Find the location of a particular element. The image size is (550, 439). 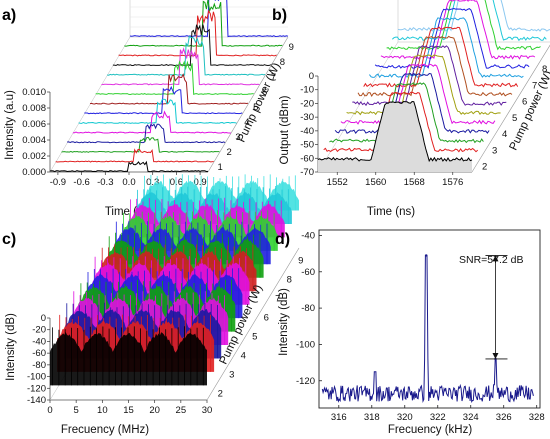

x-tick-label: 320 is located at coordinates (405, 417).